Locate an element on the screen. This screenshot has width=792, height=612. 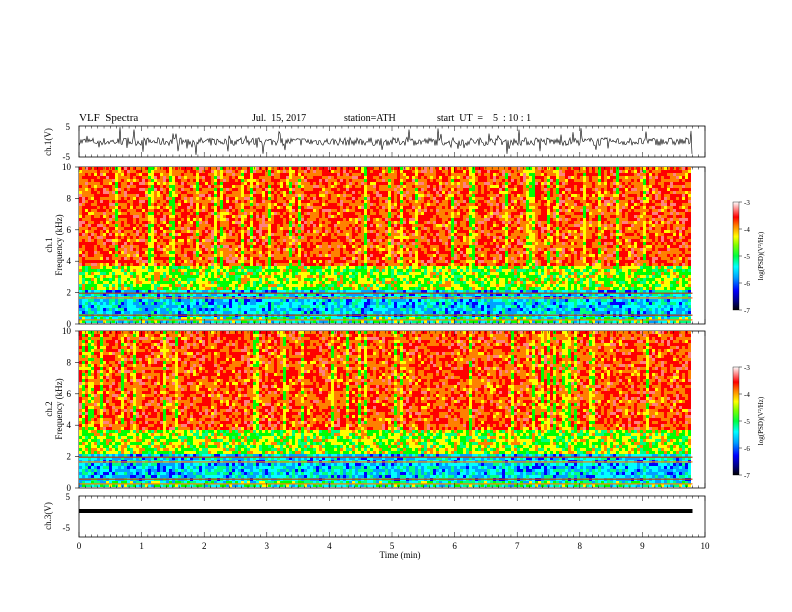
xtick-label: 3 is located at coordinates (267, 546).